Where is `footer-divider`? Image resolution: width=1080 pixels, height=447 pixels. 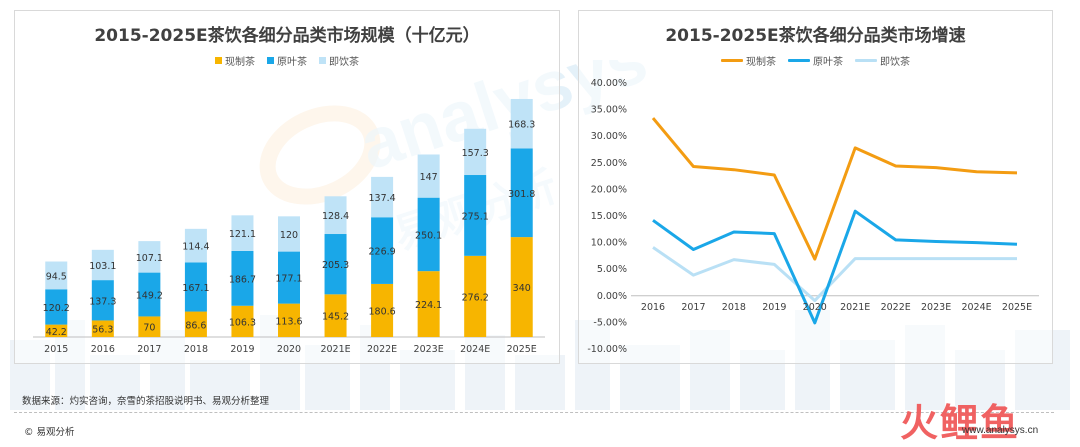
footer-divider is located at coordinates (534, 412).